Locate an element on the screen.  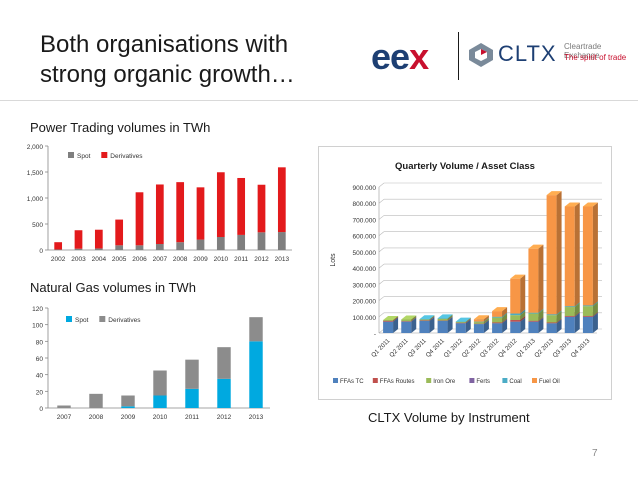
y-tick-label: 200.000 is located at coordinates (365, 302).